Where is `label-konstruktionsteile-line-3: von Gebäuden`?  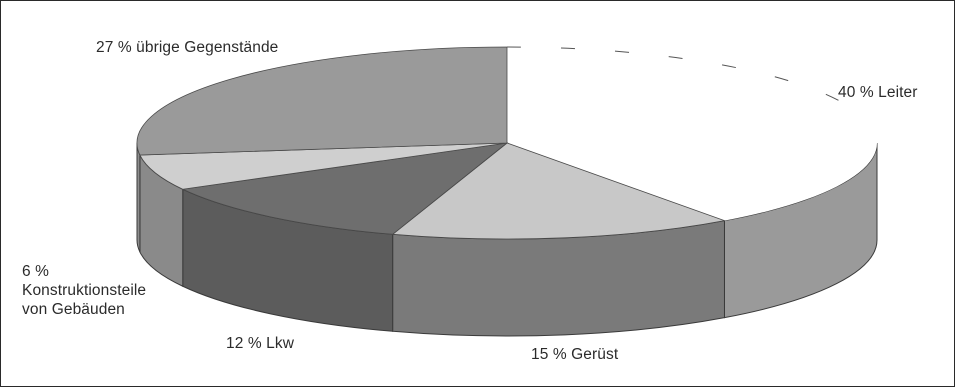
label-konstruktionsteile-line-3: von Gebäuden is located at coordinates (73, 309).